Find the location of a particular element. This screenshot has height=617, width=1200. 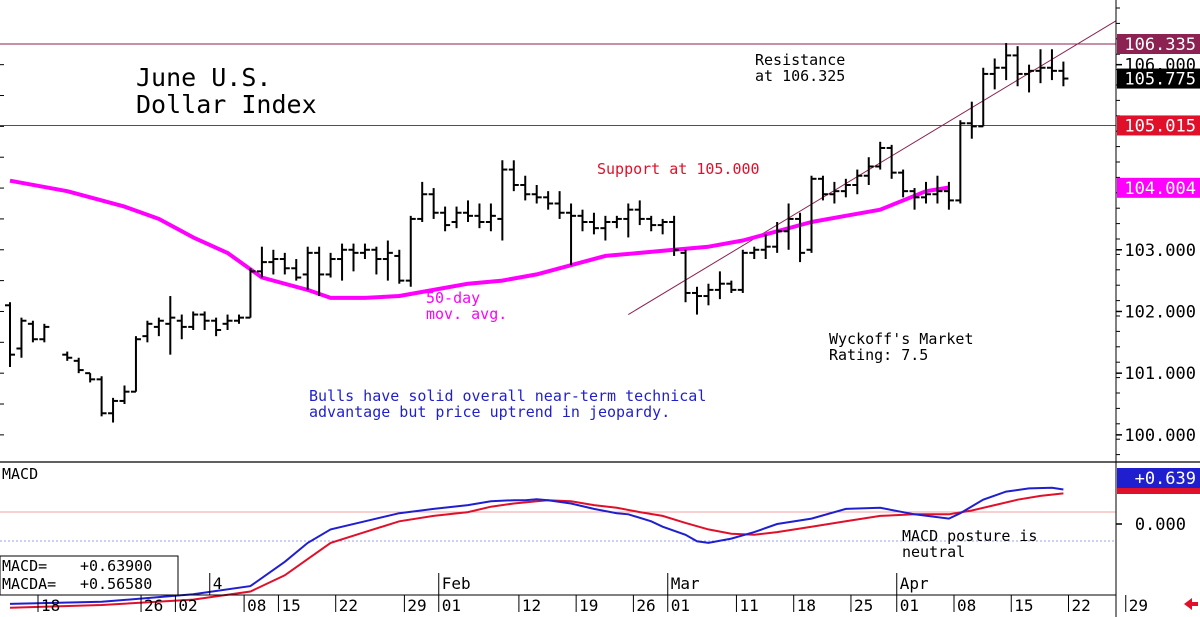

price-tag-label: 105.015 is located at coordinates (1160, 126).